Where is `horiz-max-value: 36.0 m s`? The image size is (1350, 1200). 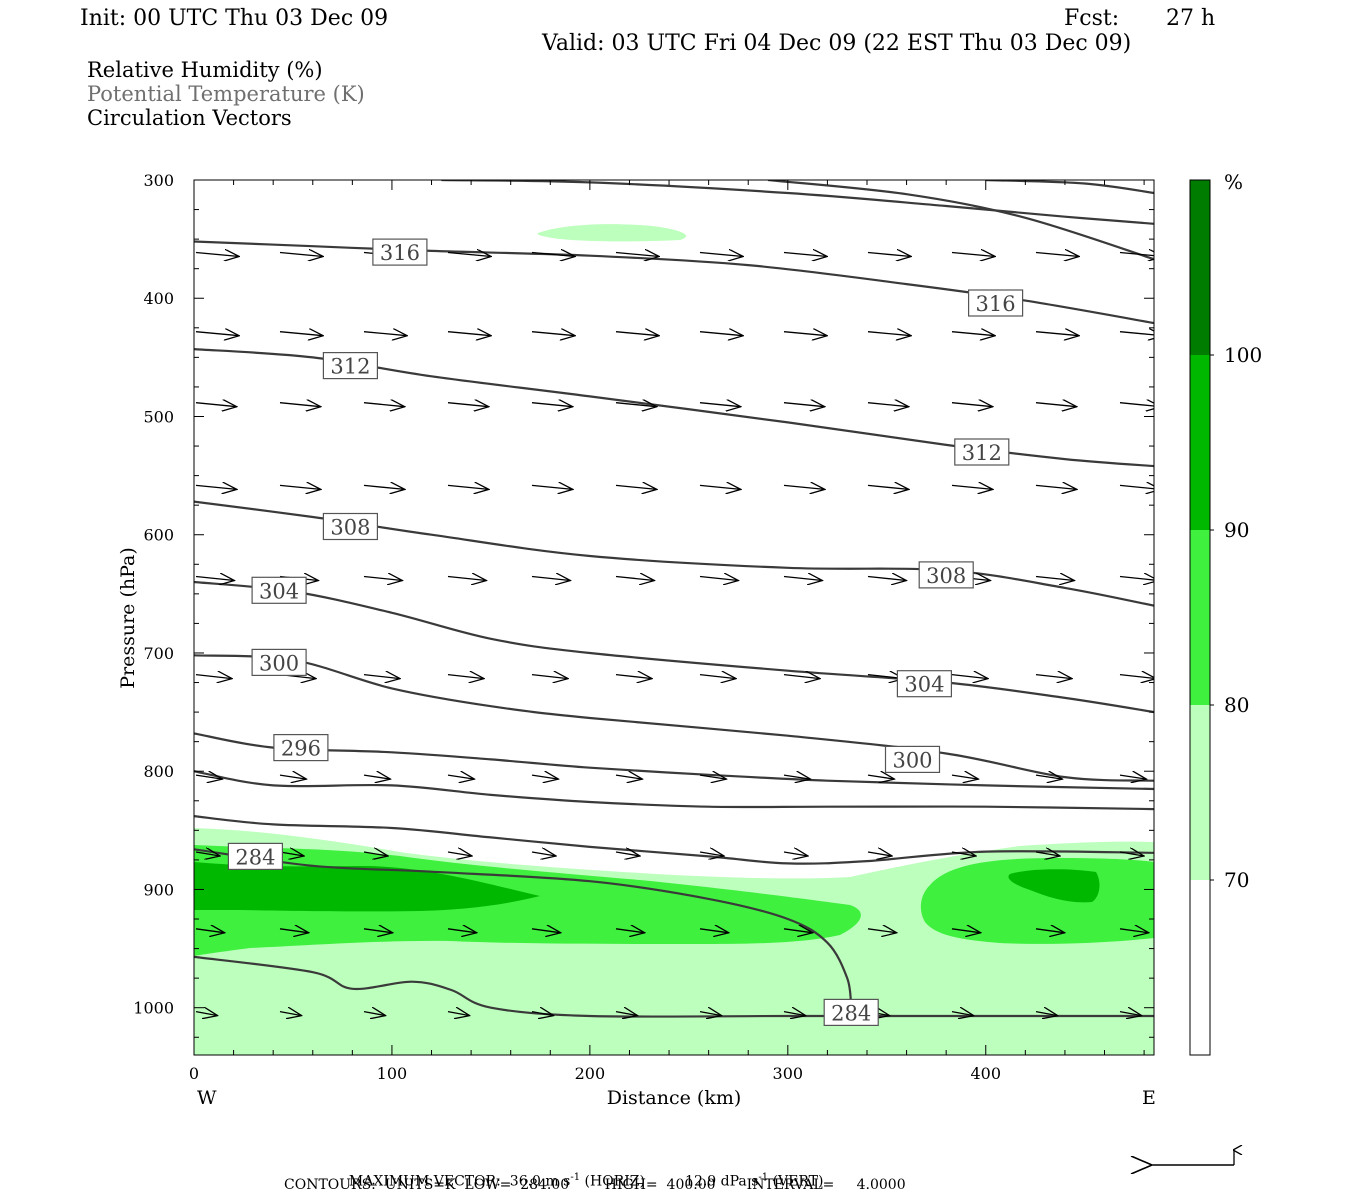 horiz-max-value: 36.0 m s is located at coordinates (540, 1181).